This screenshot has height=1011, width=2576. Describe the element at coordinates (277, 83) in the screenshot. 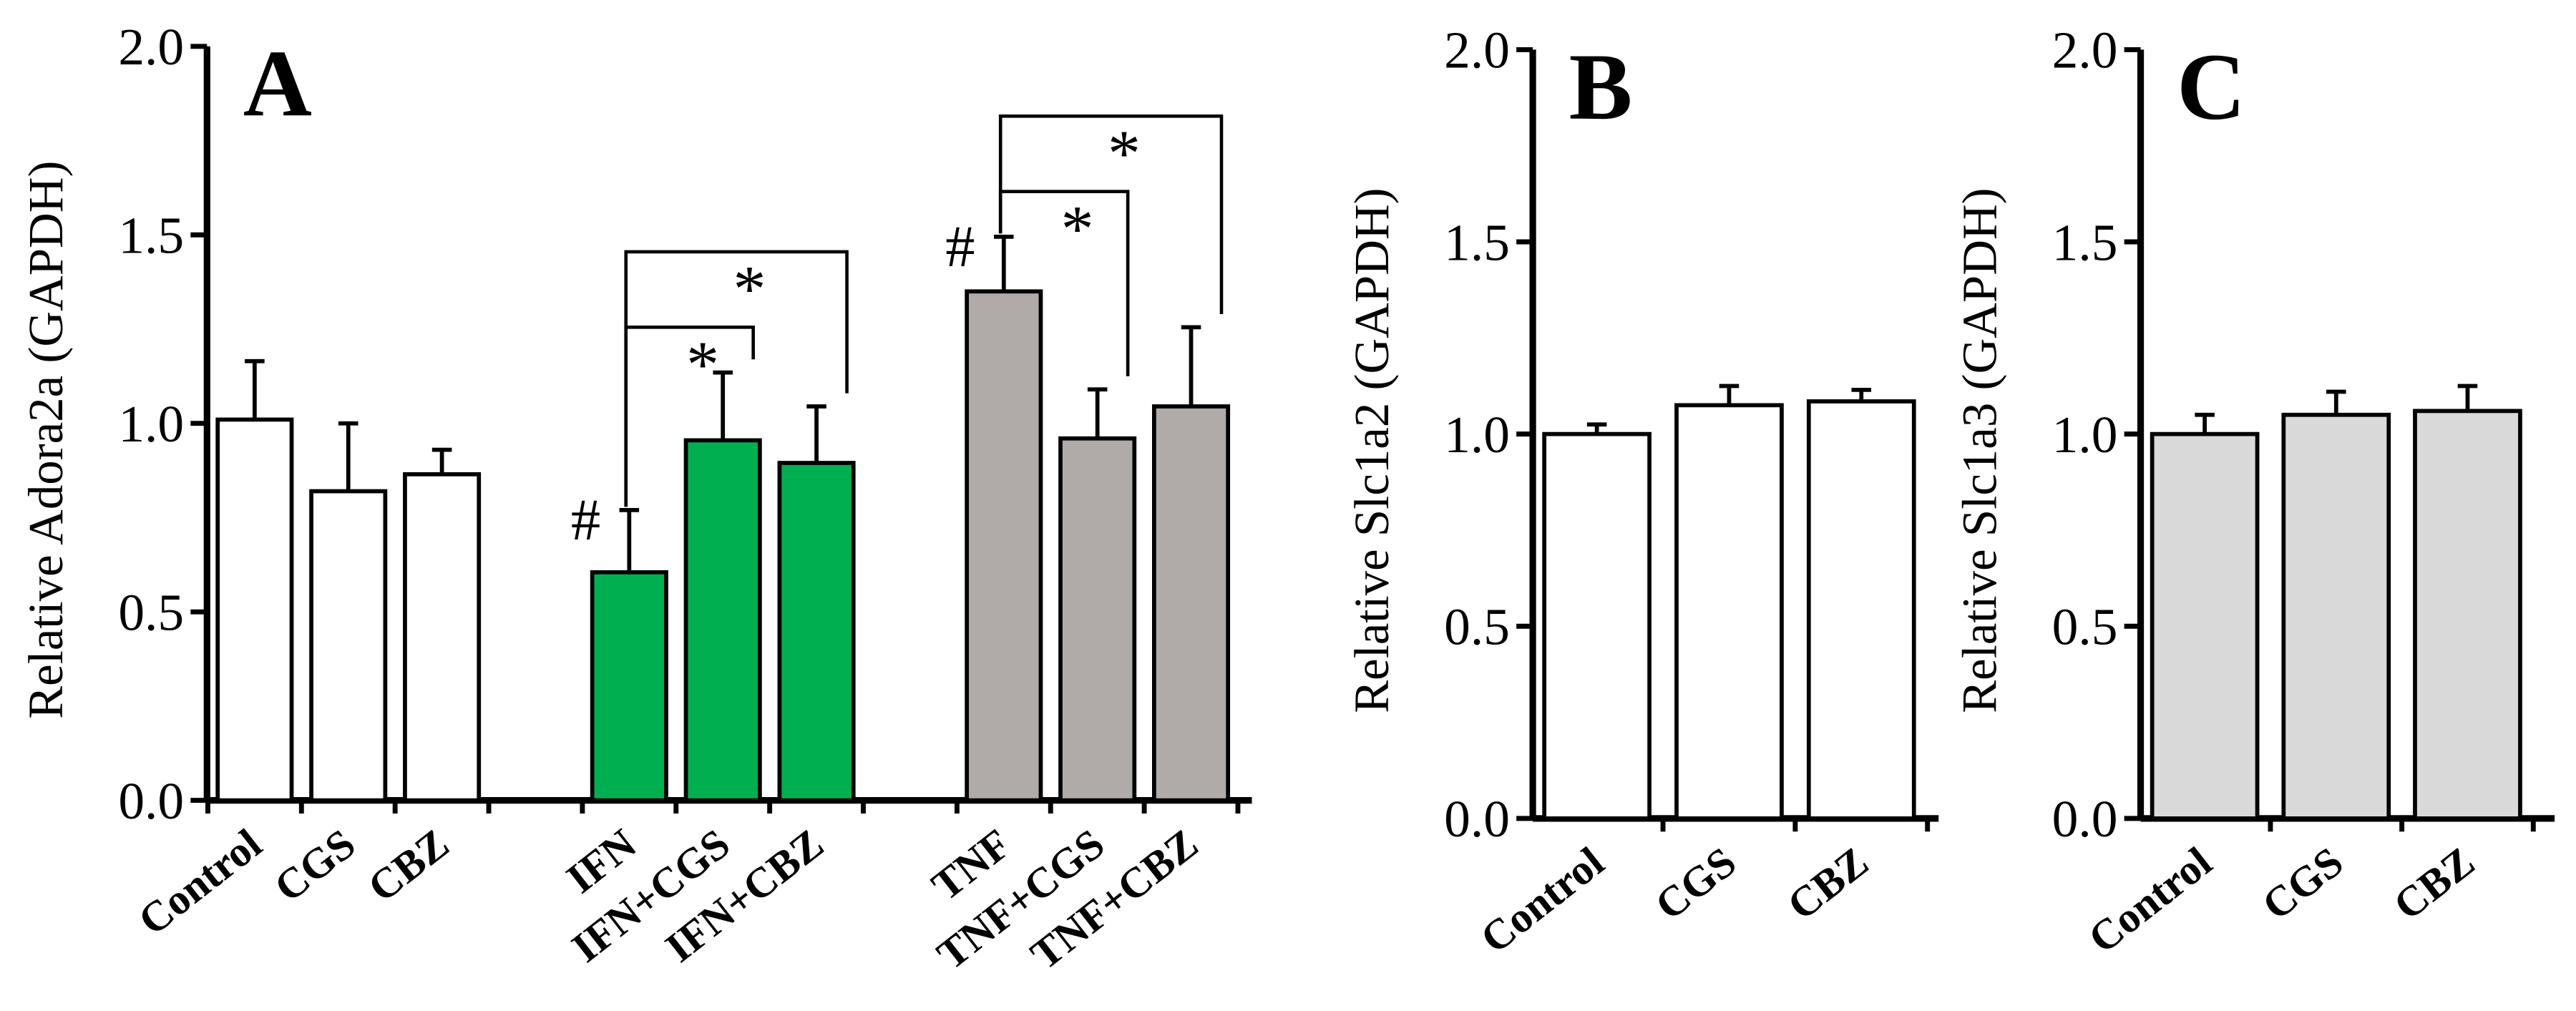

I see `panel-label: A` at that location.